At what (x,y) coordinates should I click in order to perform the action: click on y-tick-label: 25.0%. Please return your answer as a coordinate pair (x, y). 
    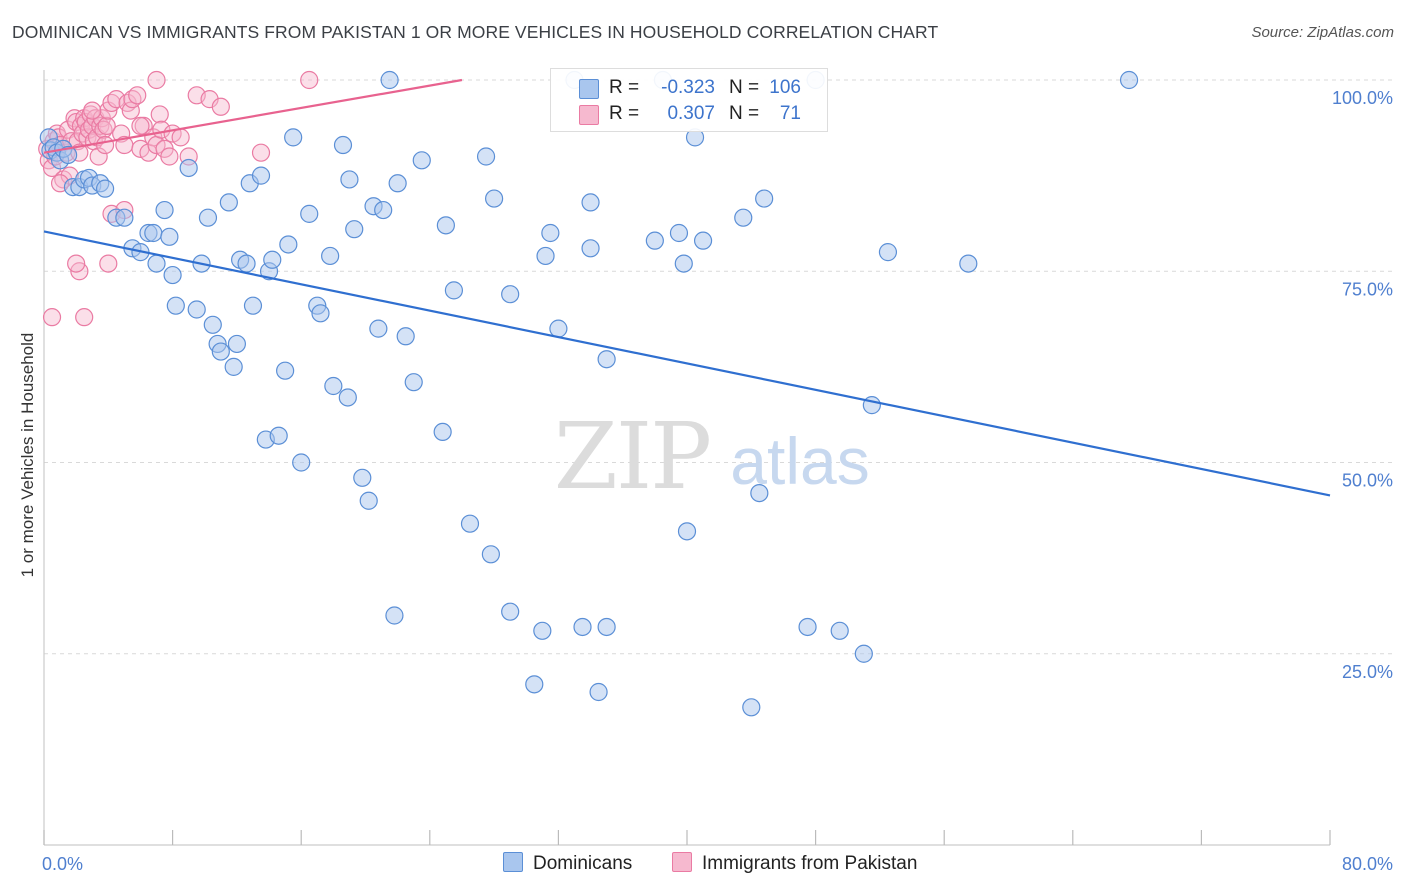
    Looking at the image, I should click on (1367, 672).